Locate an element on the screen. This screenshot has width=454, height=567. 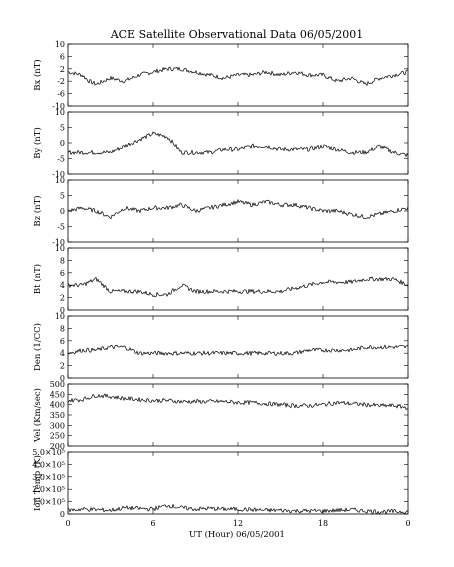
y-tick-label: 200 is located at coordinates (57, 446).